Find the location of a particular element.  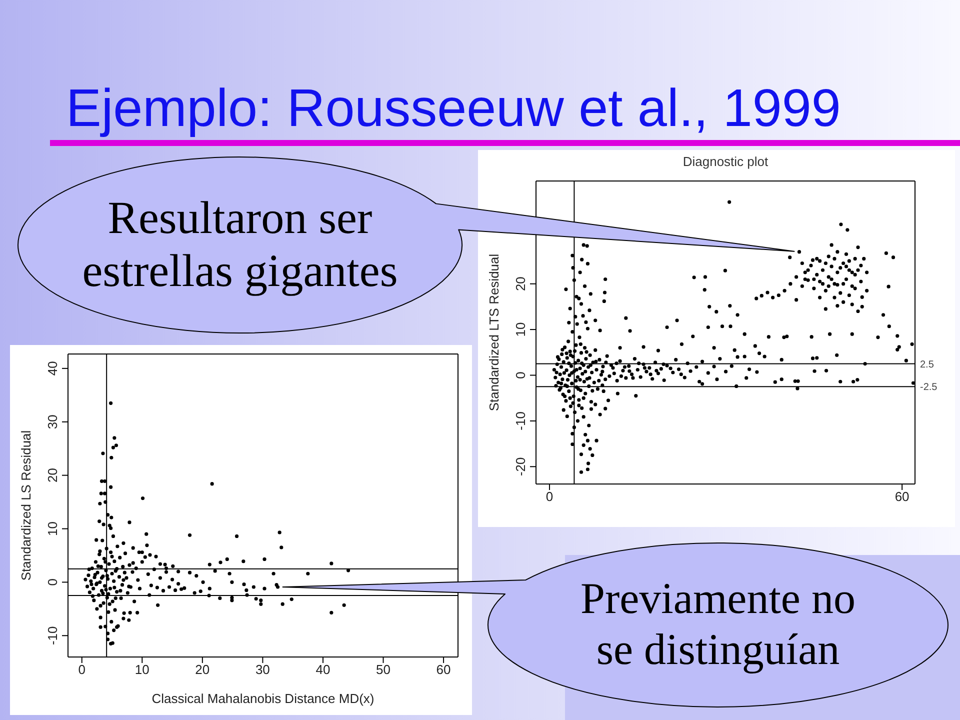

x-axis-title: Classical Mahalanobis Distance MD(x) is located at coordinates (263, 698).